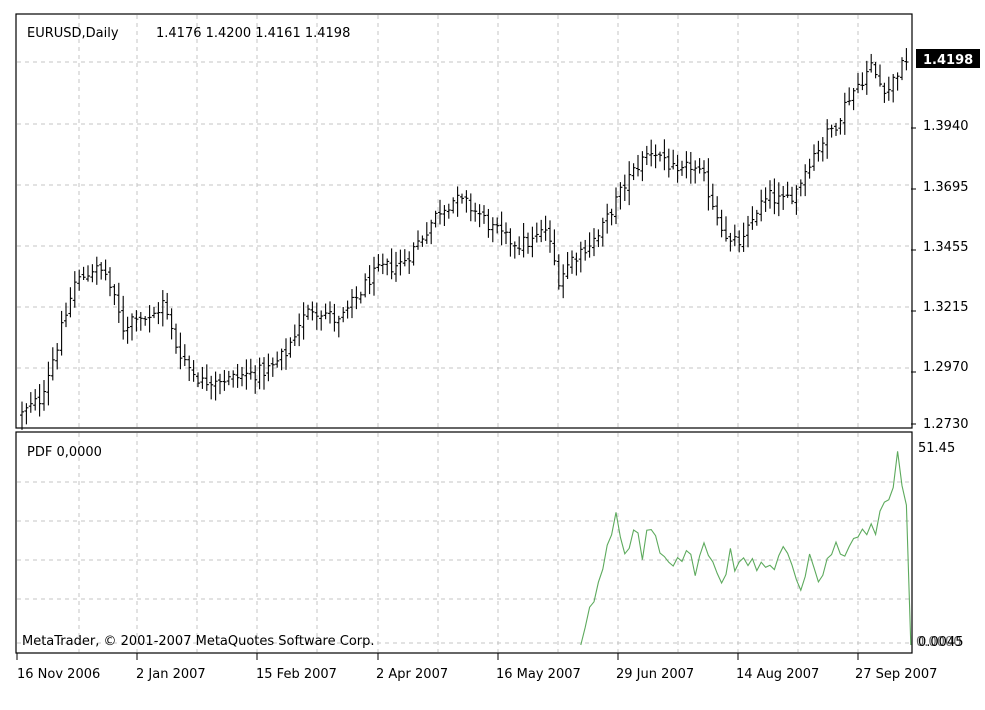  Describe the element at coordinates (936, 448) in the screenshot. I see `indicator-max-label: 51.45` at that location.